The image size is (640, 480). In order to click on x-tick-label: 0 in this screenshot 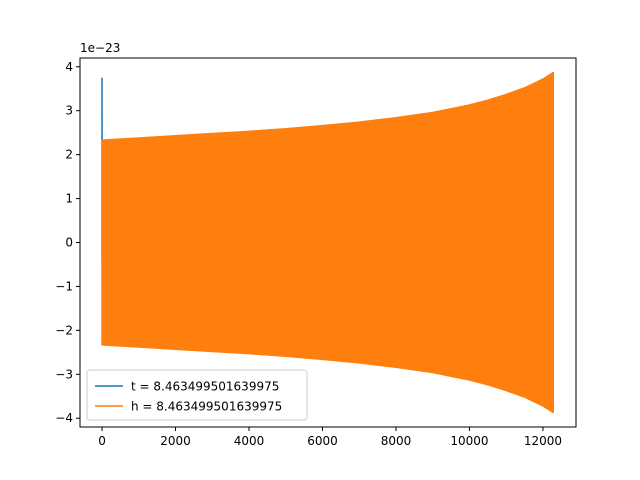, I will do `click(102, 441)`.